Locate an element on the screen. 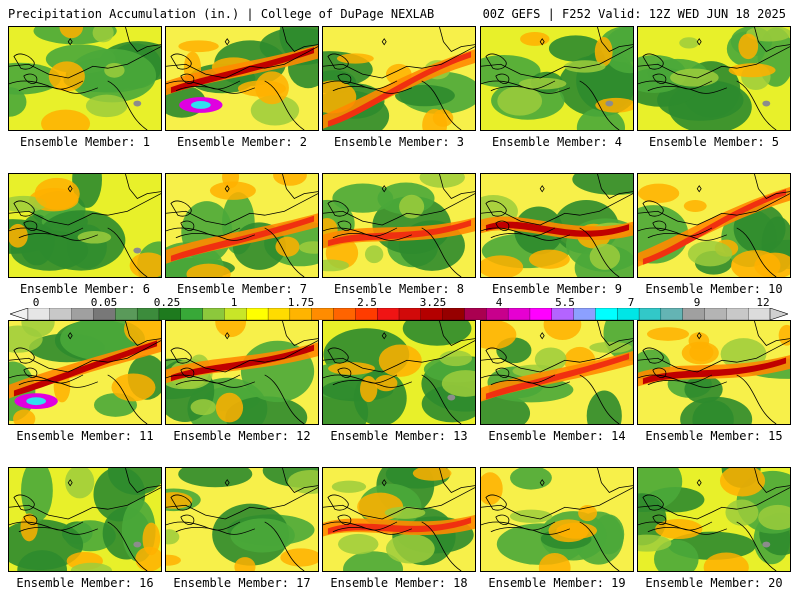 This screenshot has height=600, width=800. ensemble-member-label: Ensemble Member: 6 is located at coordinates (85, 289).